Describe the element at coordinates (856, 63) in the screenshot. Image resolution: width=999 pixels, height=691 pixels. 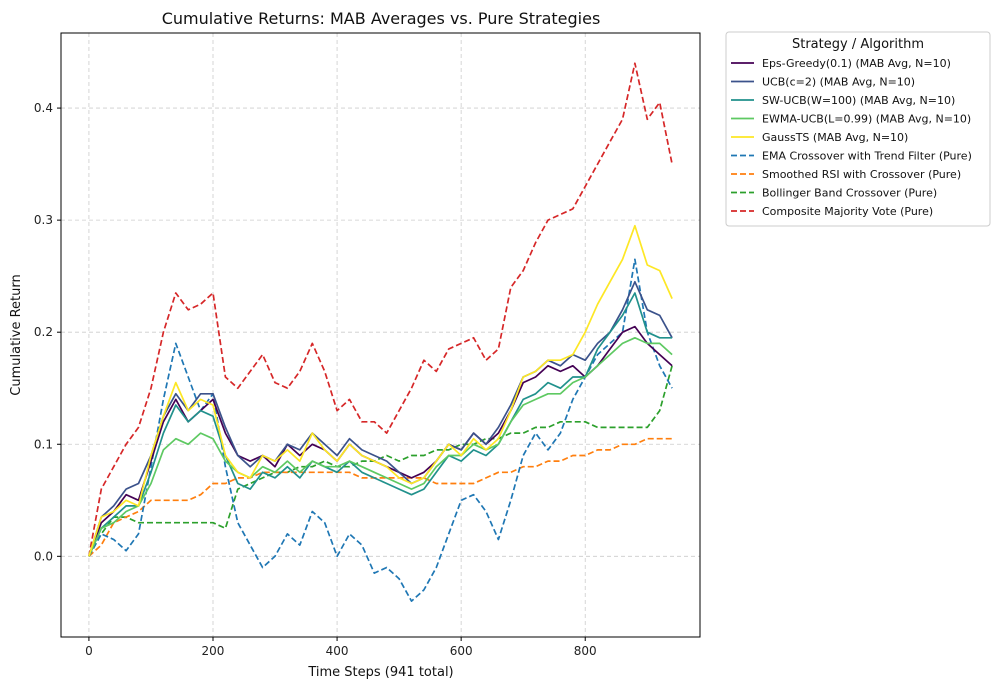
I see `legend-entry-label: Eps-Greedy(0.1) (MAB Avg, N=10)` at that location.